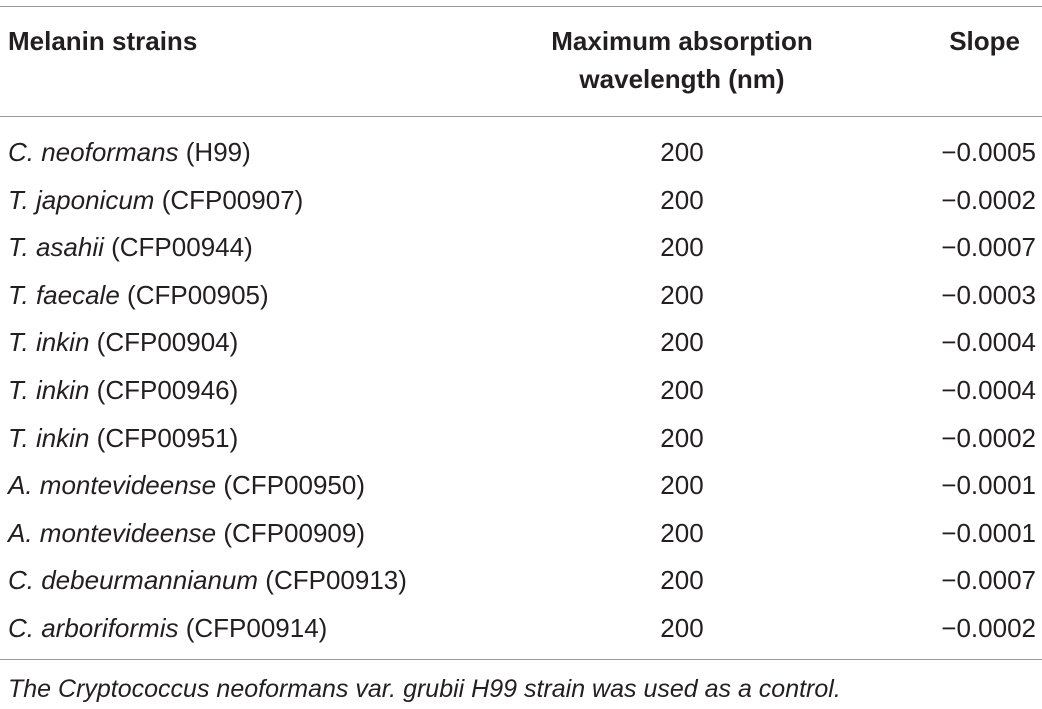 This screenshot has width=1042, height=709. Describe the element at coordinates (167, 389) in the screenshot. I see `strain-code: (CFP00946)` at that location.